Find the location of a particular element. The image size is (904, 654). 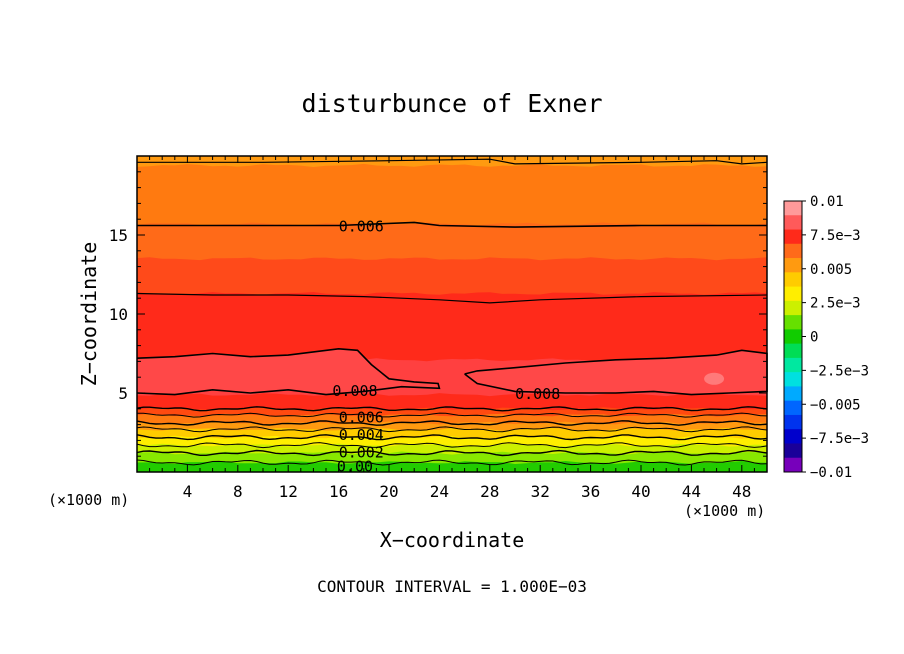

colorbar-label: 0.005 is located at coordinates (831, 270).